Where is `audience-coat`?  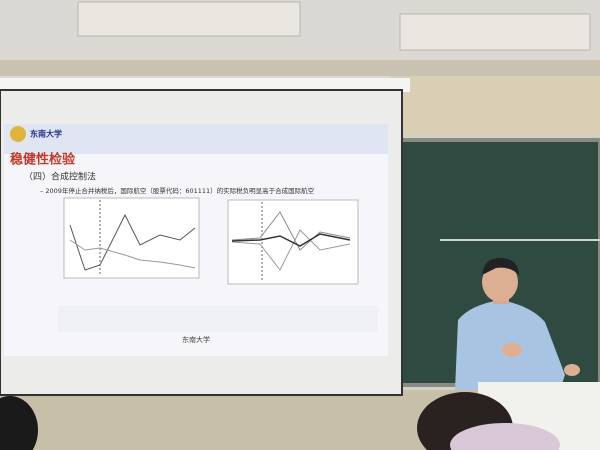 audience-coat is located at coordinates (505, 436).